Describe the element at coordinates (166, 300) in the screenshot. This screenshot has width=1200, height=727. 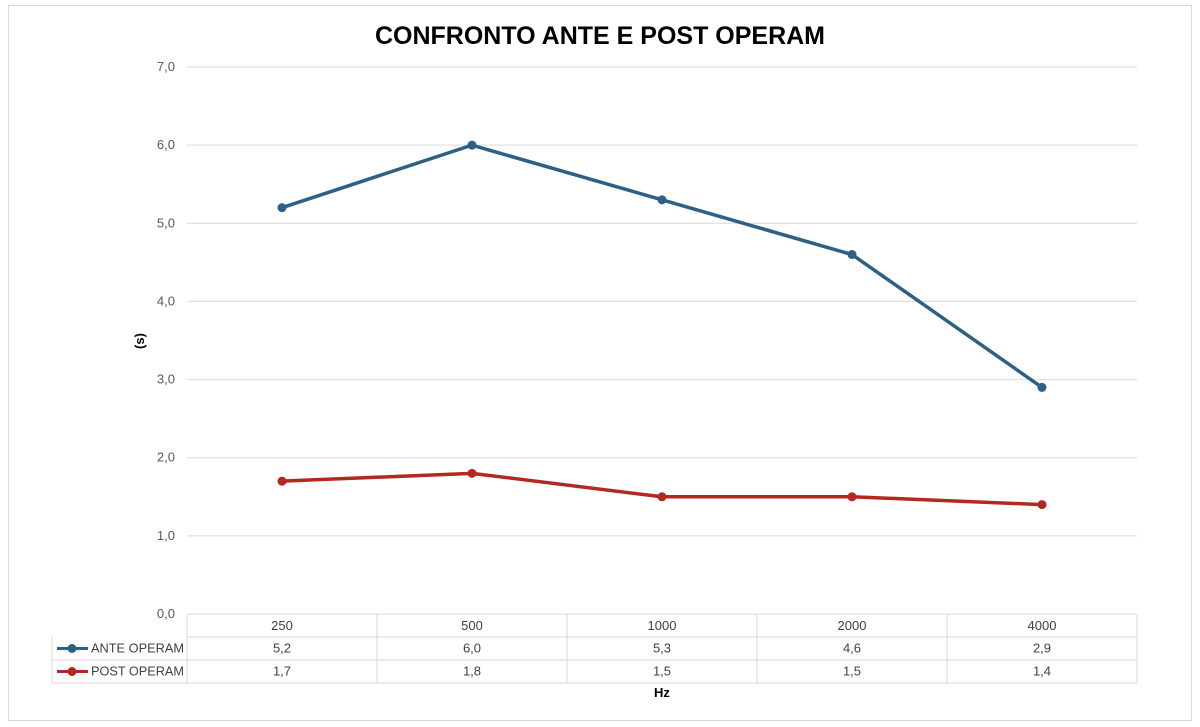
I see `y-tick-label: 4,0` at that location.